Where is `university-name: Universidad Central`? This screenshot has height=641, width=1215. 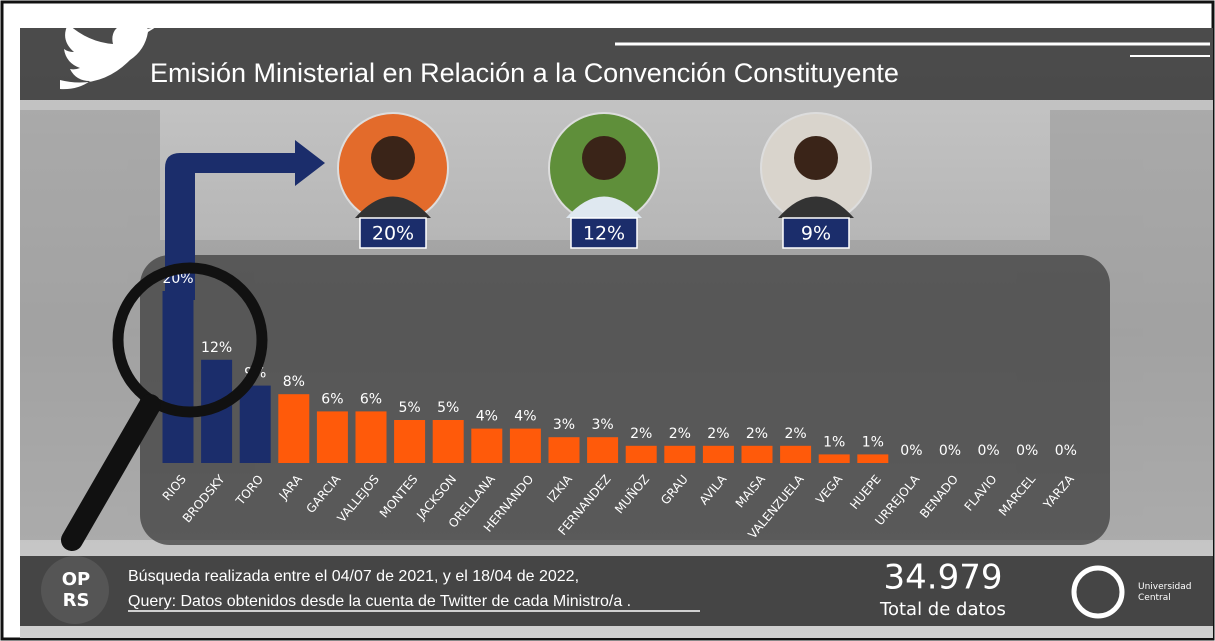 university-name: Universidad Central is located at coordinates (1165, 592).